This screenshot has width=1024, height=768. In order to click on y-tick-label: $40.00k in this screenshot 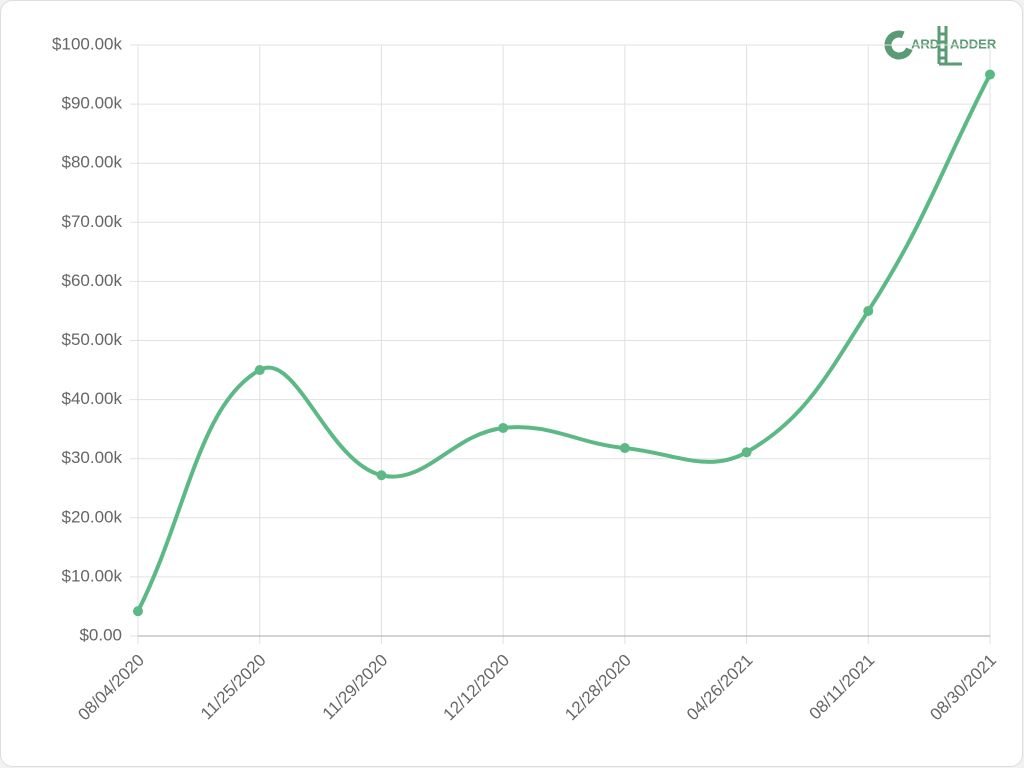, I will do `click(92, 398)`.